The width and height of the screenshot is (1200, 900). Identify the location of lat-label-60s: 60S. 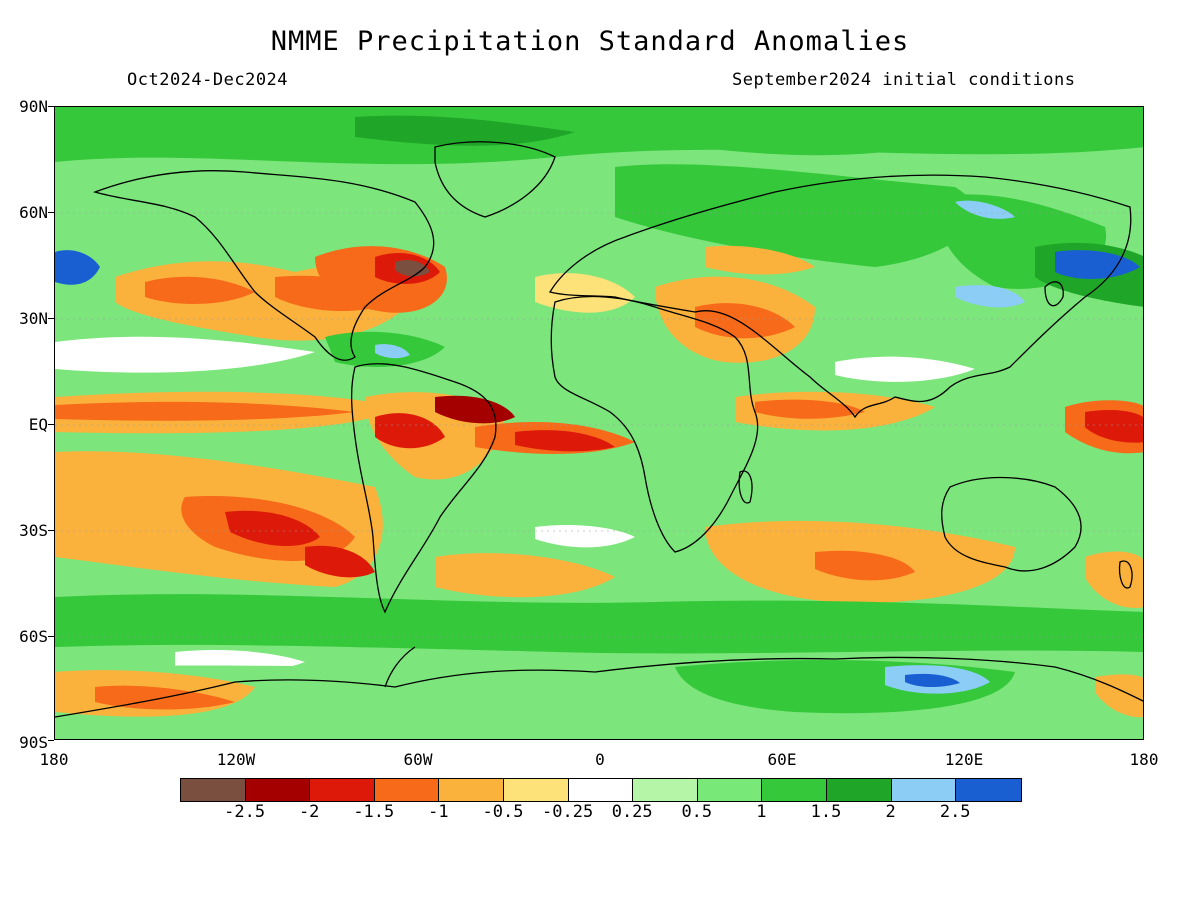
(33, 636).